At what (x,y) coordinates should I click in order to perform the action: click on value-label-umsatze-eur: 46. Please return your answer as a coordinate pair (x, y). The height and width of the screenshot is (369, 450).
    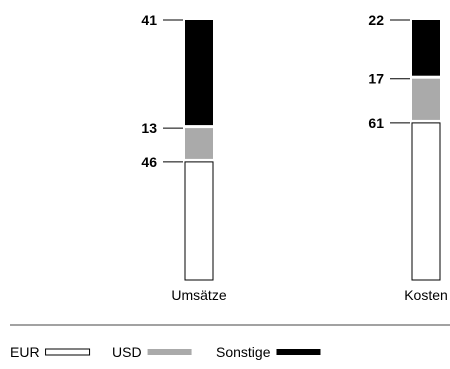
    Looking at the image, I should click on (149, 162).